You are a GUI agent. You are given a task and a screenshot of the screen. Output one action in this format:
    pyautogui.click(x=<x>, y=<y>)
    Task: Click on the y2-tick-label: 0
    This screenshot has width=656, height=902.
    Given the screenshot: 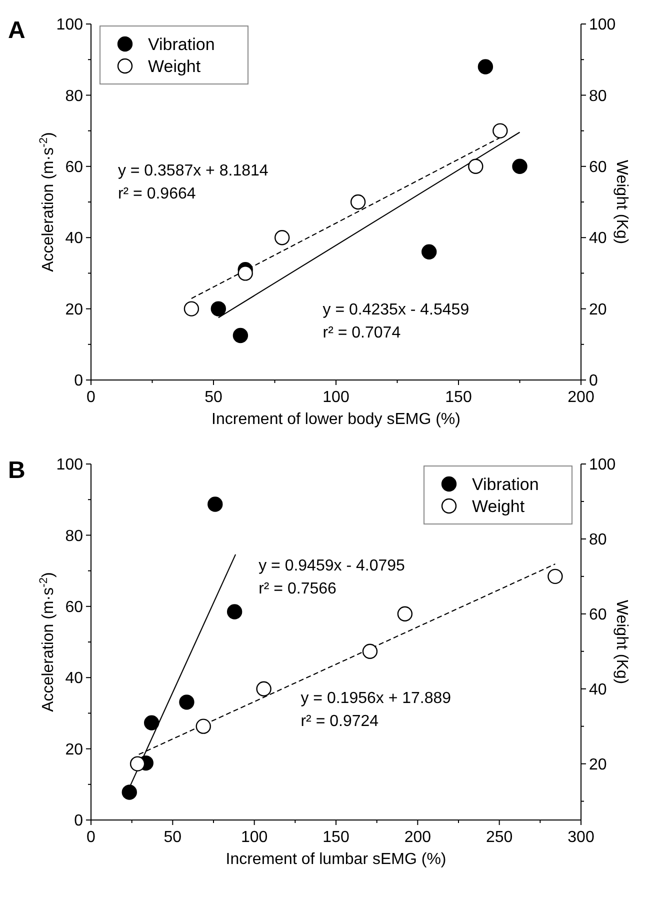 What is the action you would take?
    pyautogui.click(x=593, y=381)
    